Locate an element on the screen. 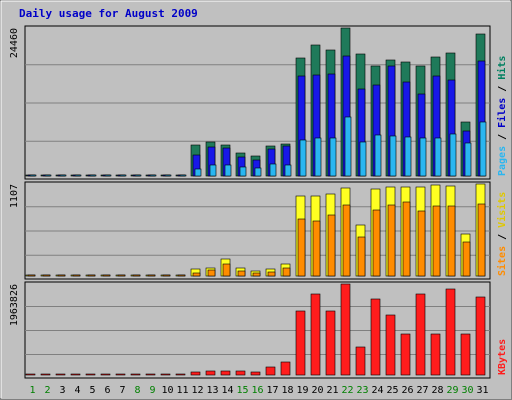 The image size is (512, 400). legend-entry: Sites is located at coordinates (502, 261).